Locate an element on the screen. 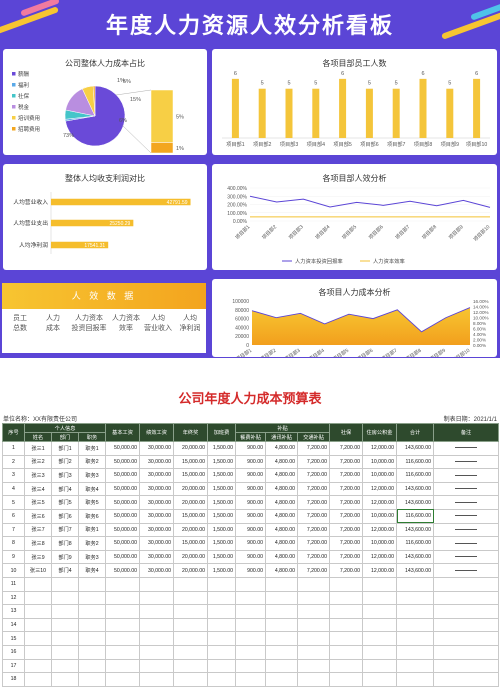 This screenshot has width=500, height=687. table-cell: 部门2 is located at coordinates (65, 462).